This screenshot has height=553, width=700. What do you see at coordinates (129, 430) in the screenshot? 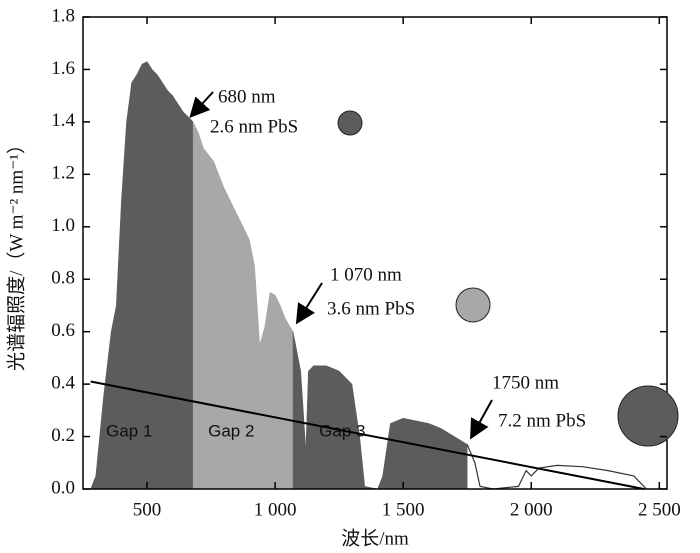
I see `region-label: Gap 1` at bounding box center [129, 430].